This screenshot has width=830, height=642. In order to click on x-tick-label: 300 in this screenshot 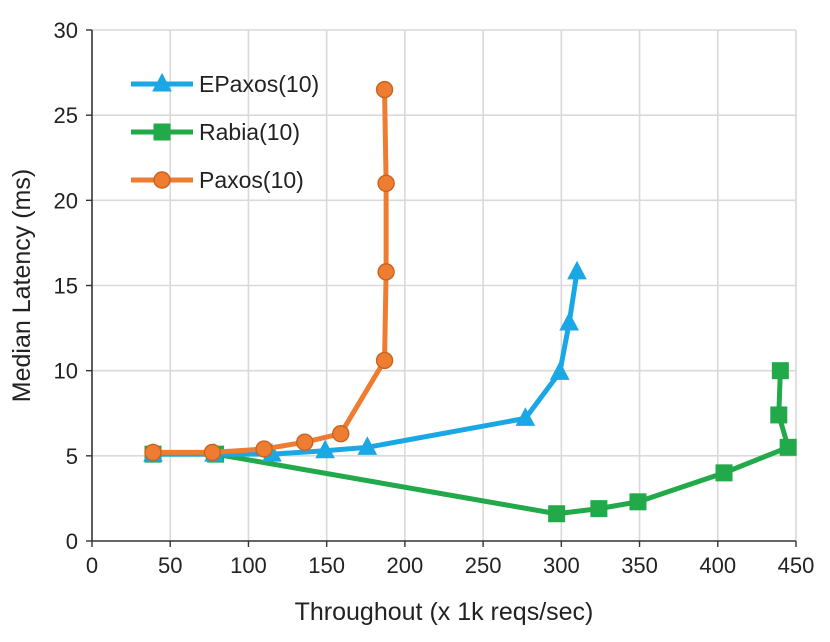, I will do `click(561, 565)`.